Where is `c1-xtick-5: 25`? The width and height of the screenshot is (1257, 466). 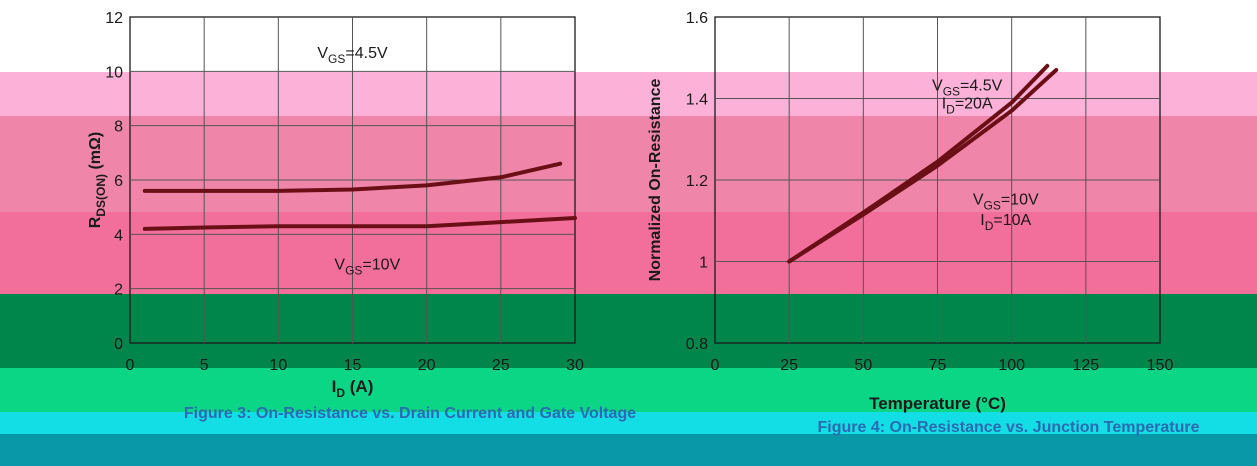
c1-xtick-5: 25 is located at coordinates (501, 365).